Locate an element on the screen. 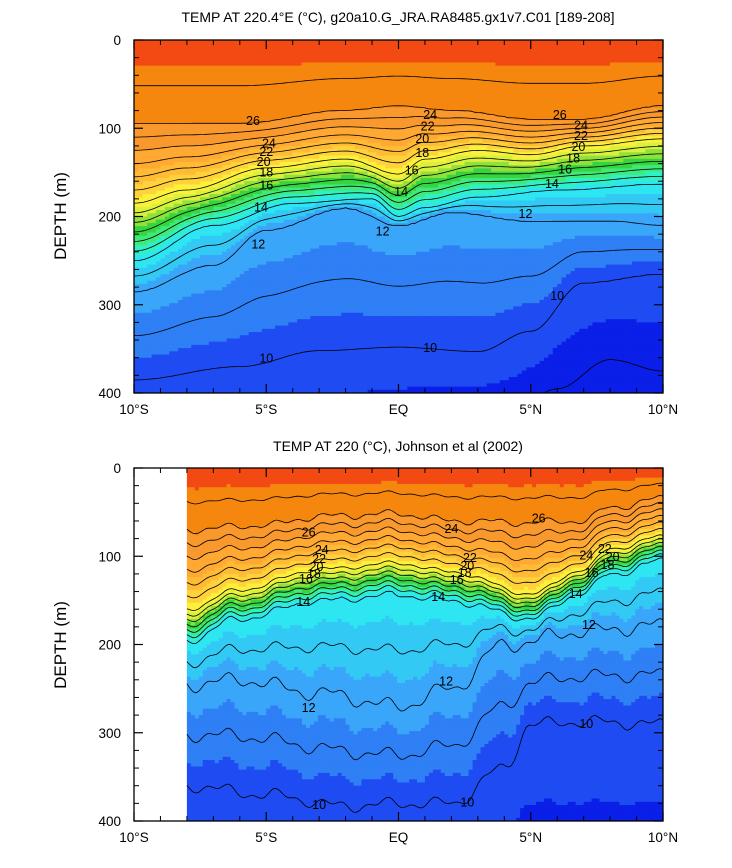 The height and width of the screenshot is (868, 732). panel-bottom-ylabel: DEPTH (m) is located at coordinates (60, 645).